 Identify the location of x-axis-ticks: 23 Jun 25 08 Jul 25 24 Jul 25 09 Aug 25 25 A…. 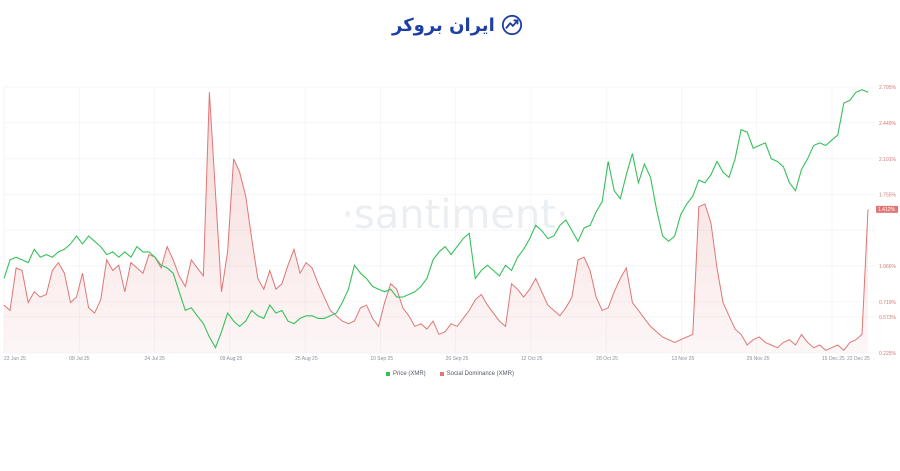
(437, 359).